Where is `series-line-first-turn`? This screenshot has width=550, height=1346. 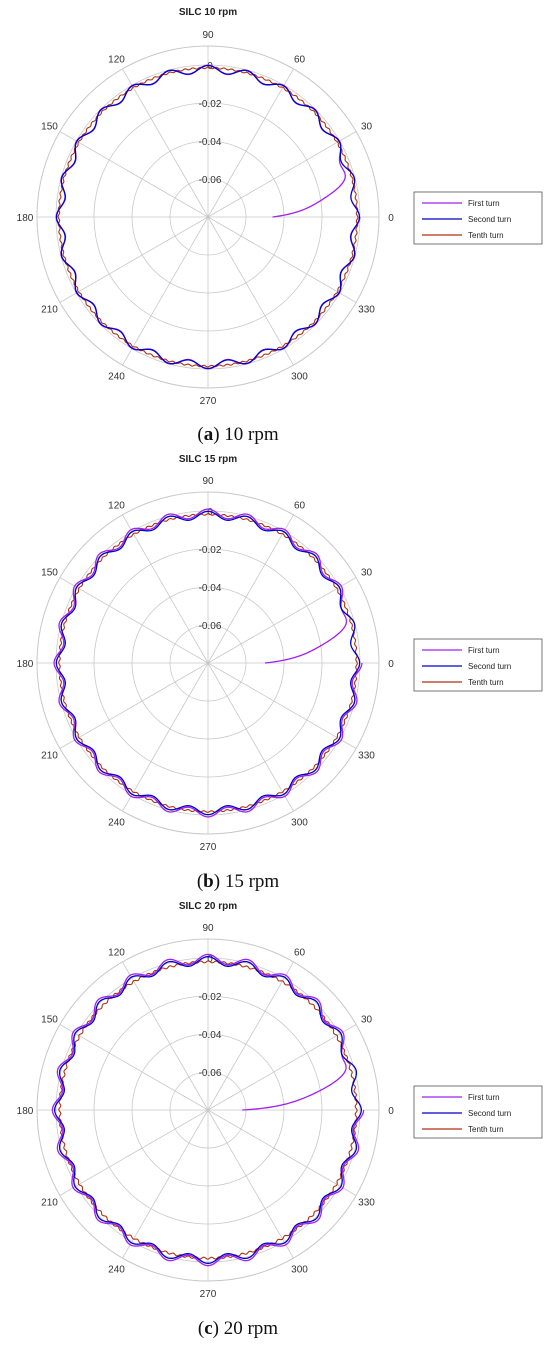
series-line-first-turn is located at coordinates (208, 663).